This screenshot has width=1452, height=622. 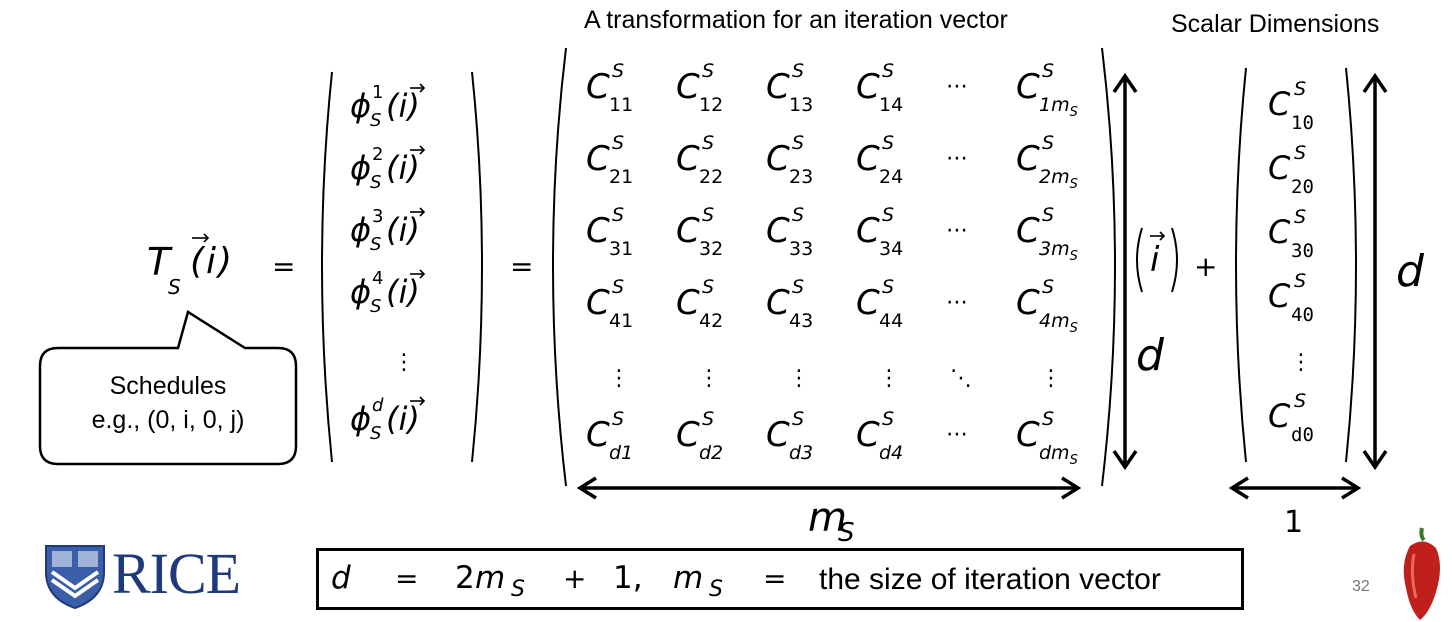 What do you see at coordinates (827, 518) in the screenshot?
I see `label-m: m` at bounding box center [827, 518].